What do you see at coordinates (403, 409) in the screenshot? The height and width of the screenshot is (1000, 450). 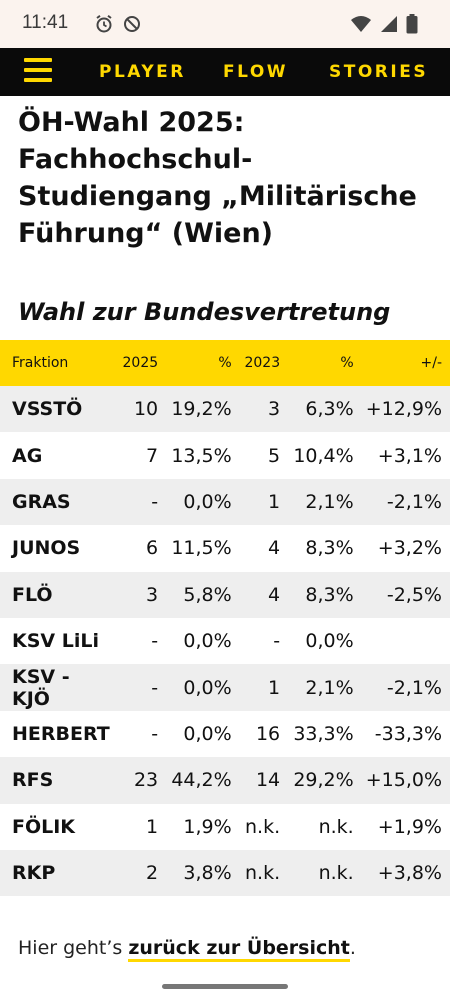 I see `row-diff: +12,9%` at bounding box center [403, 409].